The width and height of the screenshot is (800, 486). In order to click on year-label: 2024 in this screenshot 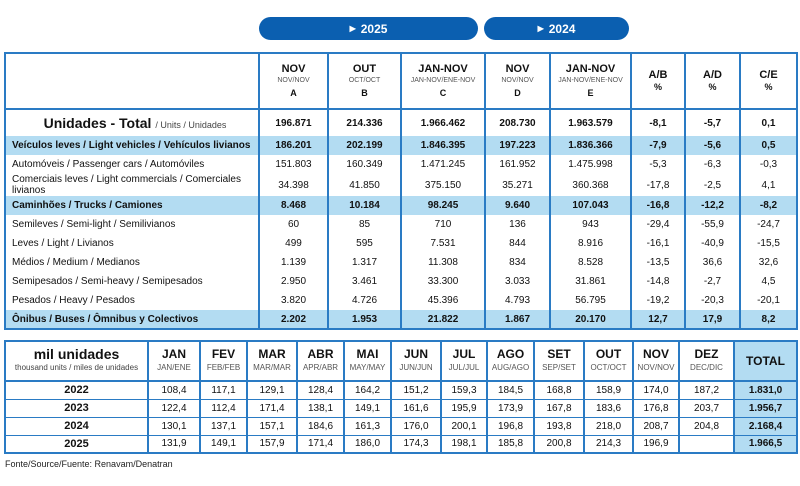, I will do `click(76, 426)`.